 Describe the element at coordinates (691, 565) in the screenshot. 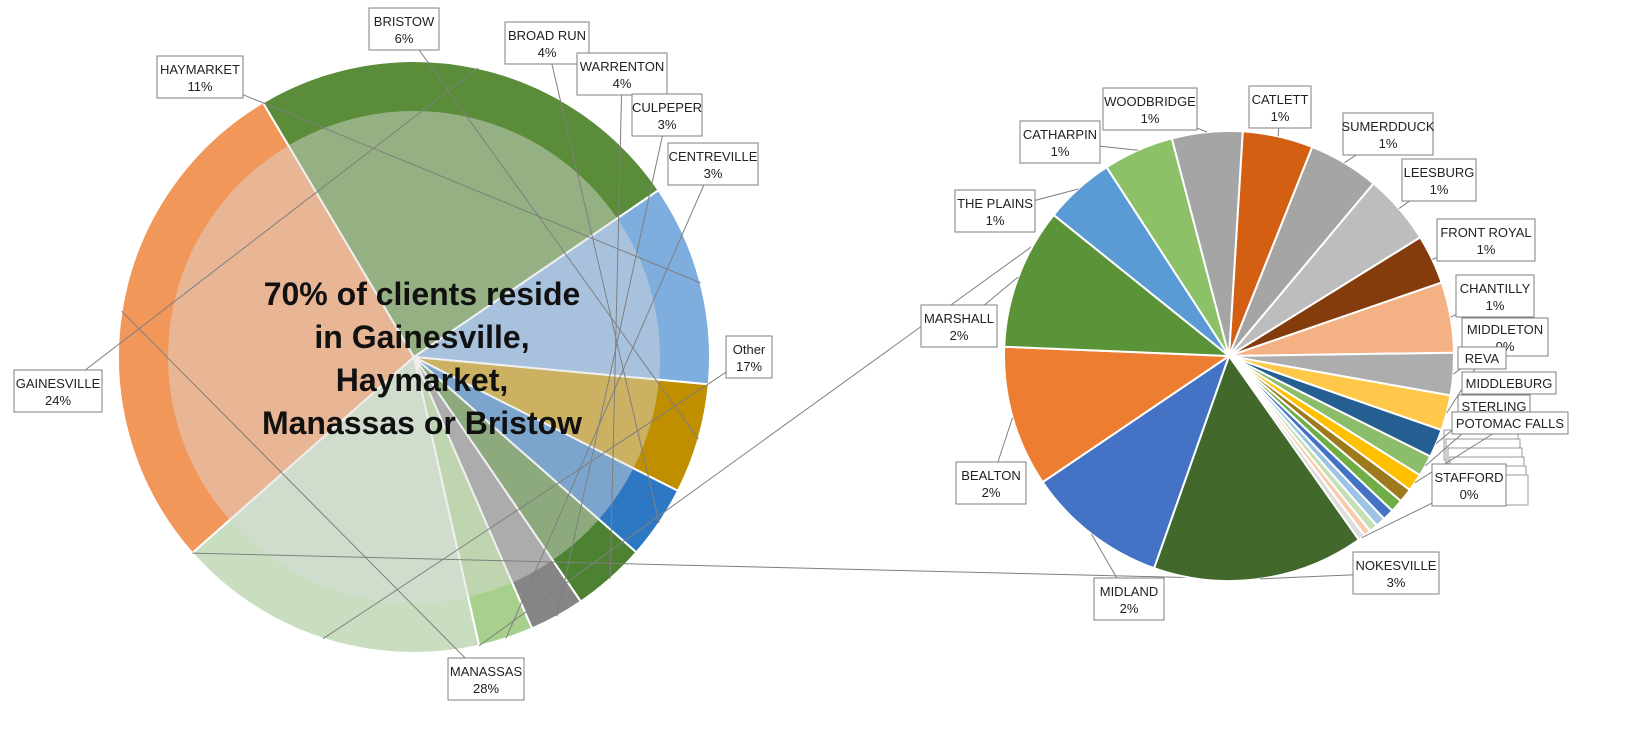

I see `connector-bottom` at that location.